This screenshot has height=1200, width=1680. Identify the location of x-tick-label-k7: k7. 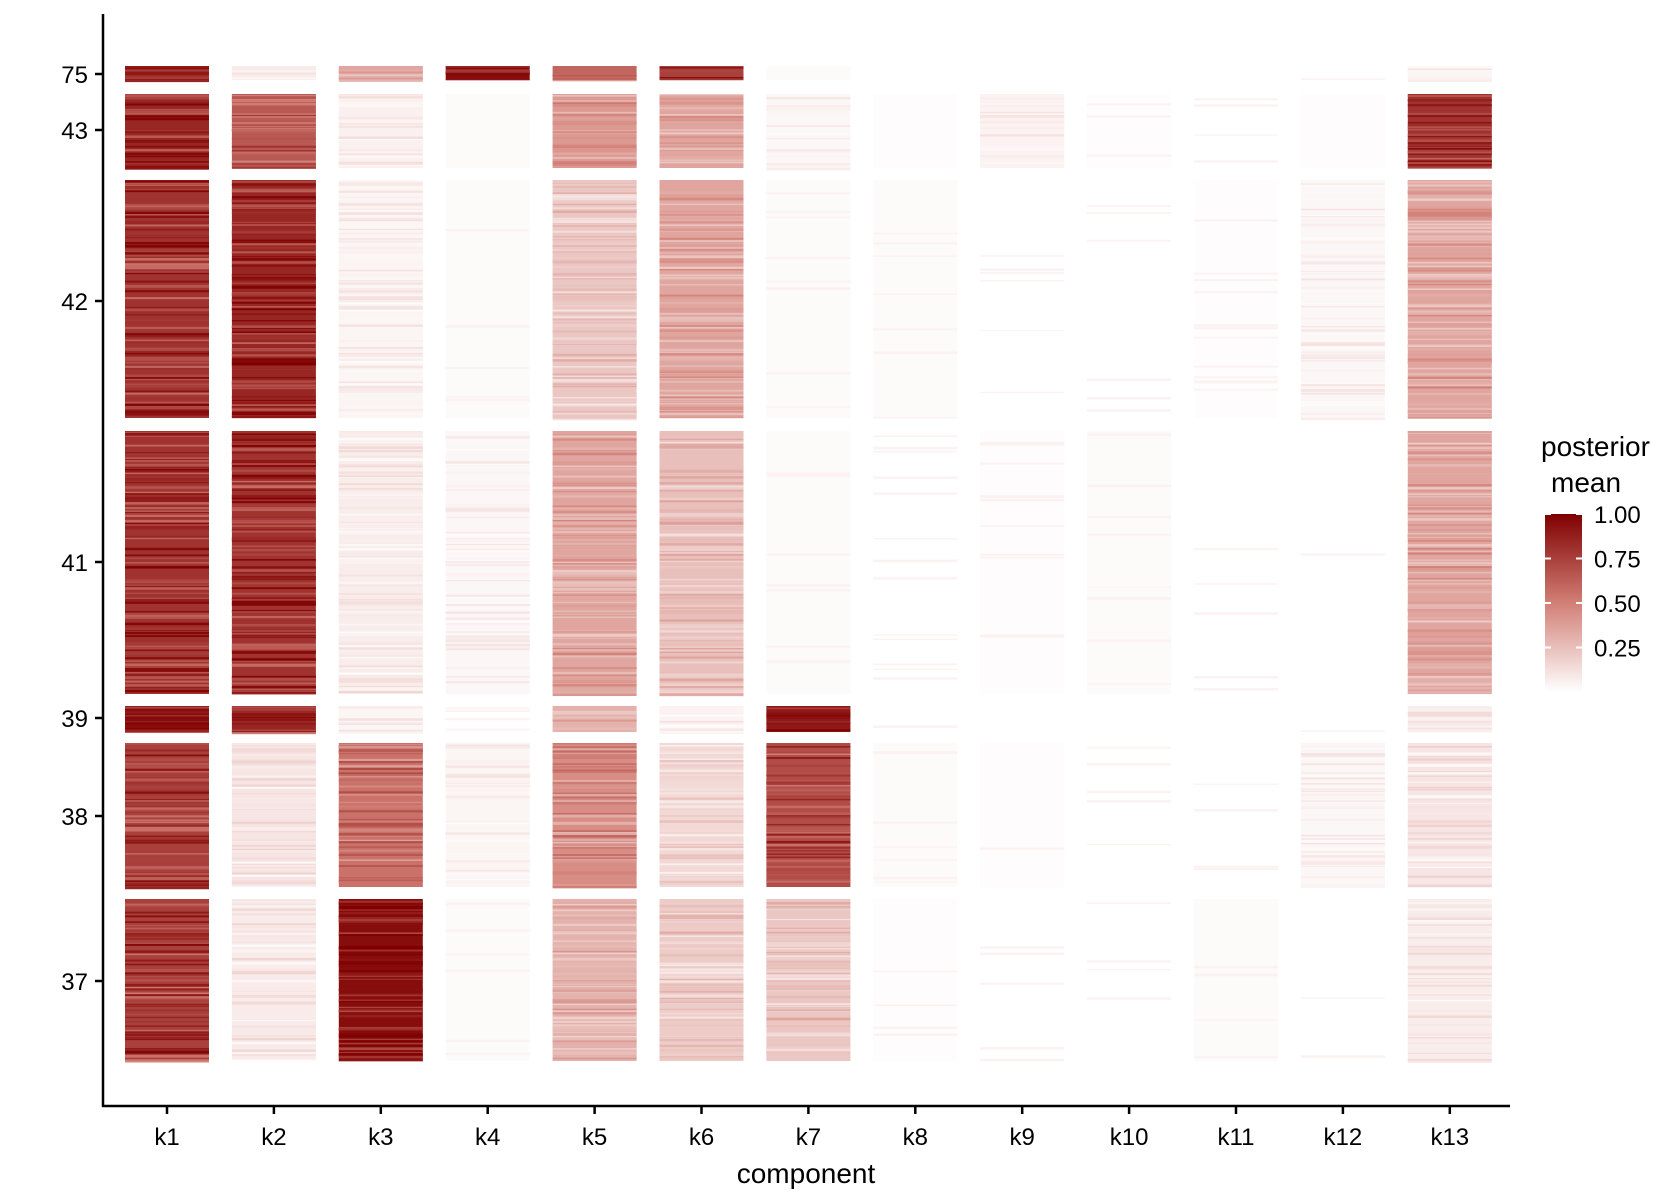
(808, 1137).